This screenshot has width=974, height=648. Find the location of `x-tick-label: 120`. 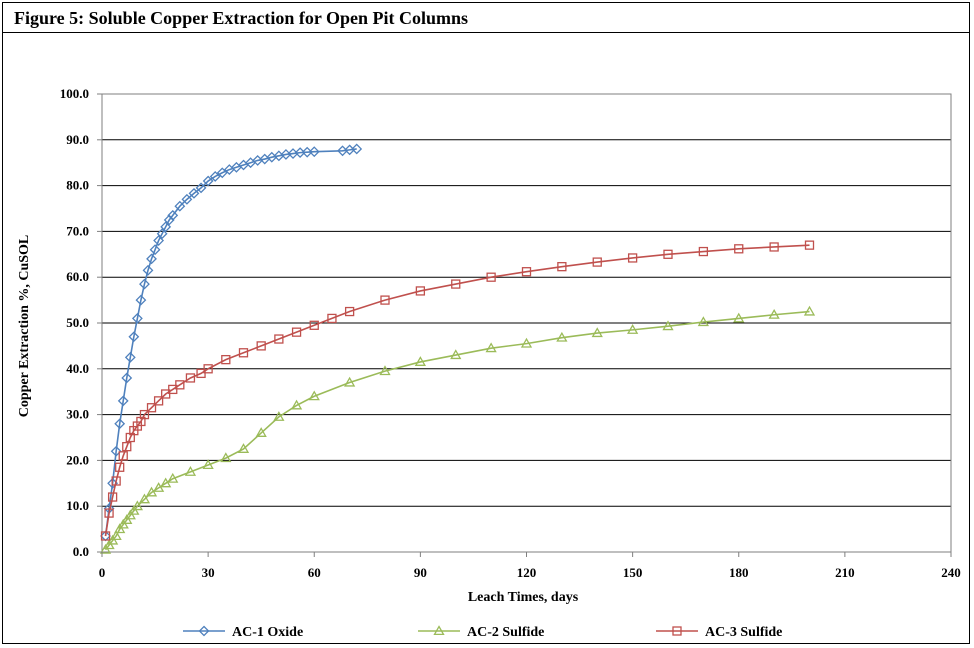

x-tick-label: 120 is located at coordinates (527, 572).